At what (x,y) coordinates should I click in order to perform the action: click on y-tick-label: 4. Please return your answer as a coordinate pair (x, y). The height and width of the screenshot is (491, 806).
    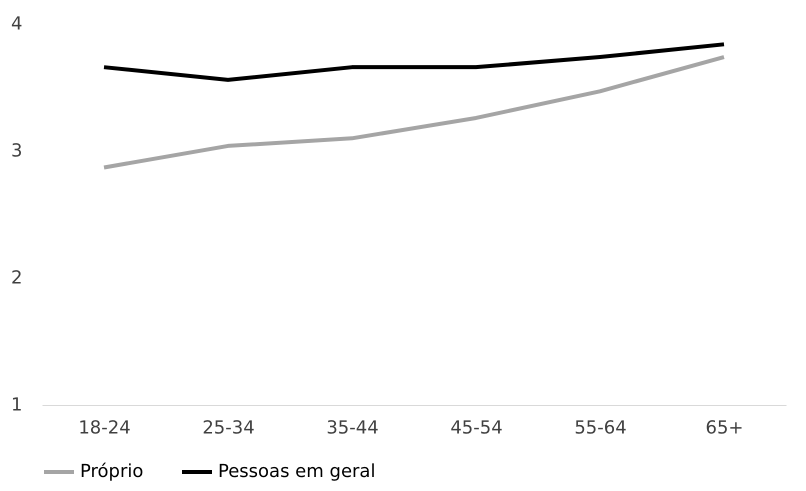
    Looking at the image, I should click on (16, 24).